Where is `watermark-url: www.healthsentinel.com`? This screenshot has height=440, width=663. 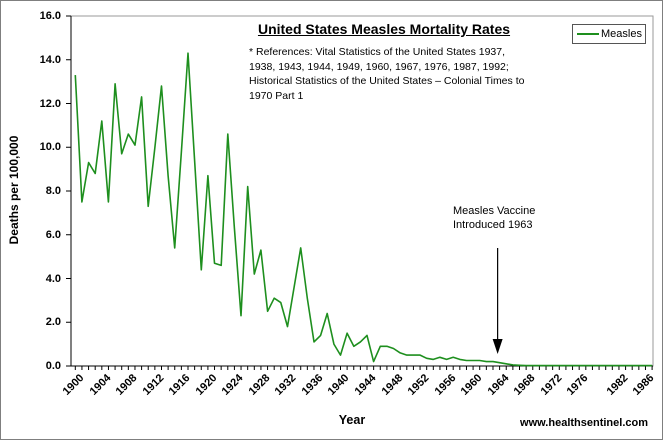
watermark-url: www.healthsentinel.com is located at coordinates (584, 423).